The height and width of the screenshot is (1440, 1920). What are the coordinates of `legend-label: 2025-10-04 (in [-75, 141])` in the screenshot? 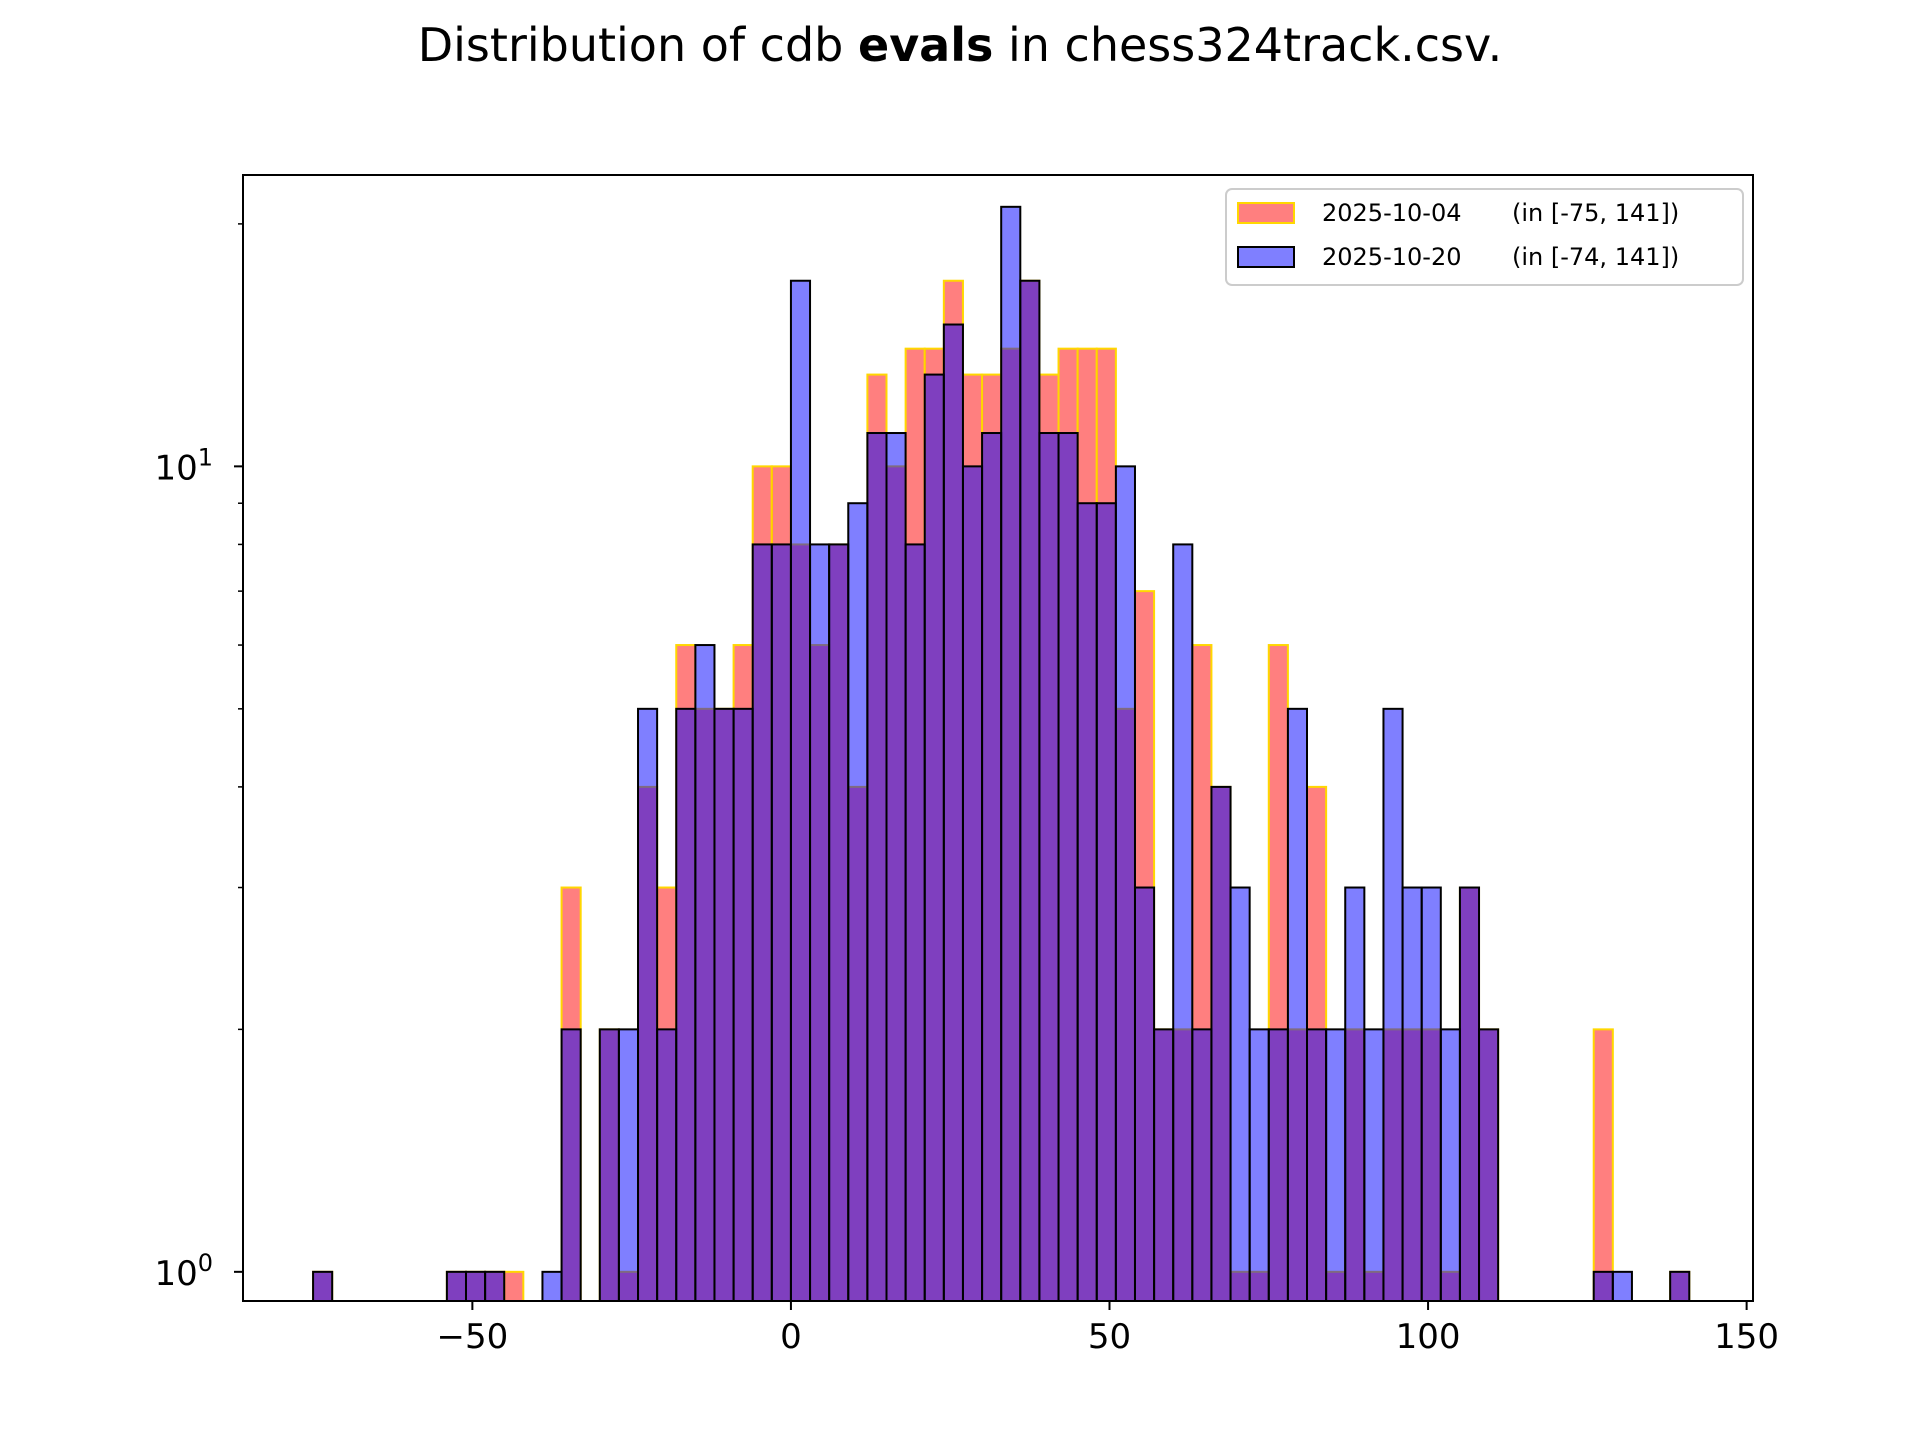 It's located at (1500, 213).